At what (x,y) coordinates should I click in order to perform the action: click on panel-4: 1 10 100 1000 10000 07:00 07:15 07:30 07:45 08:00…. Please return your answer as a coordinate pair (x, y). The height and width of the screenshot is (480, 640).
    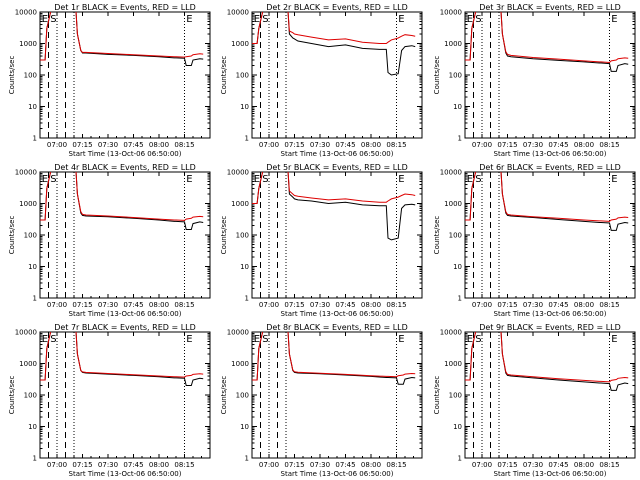
    Looking at the image, I should click on (109, 240).